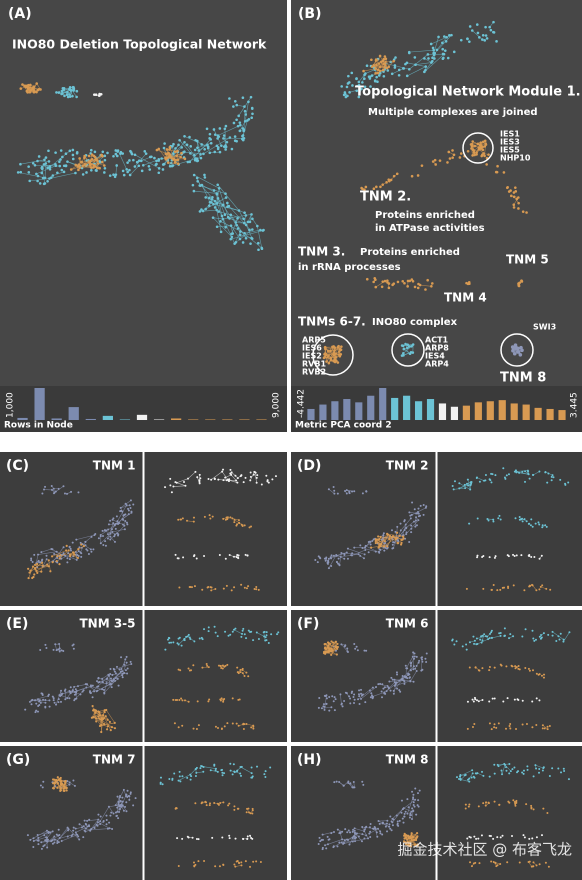 The height and width of the screenshot is (880, 582). Describe the element at coordinates (309, 14) in the screenshot. I see `panel-label: (B)` at that location.